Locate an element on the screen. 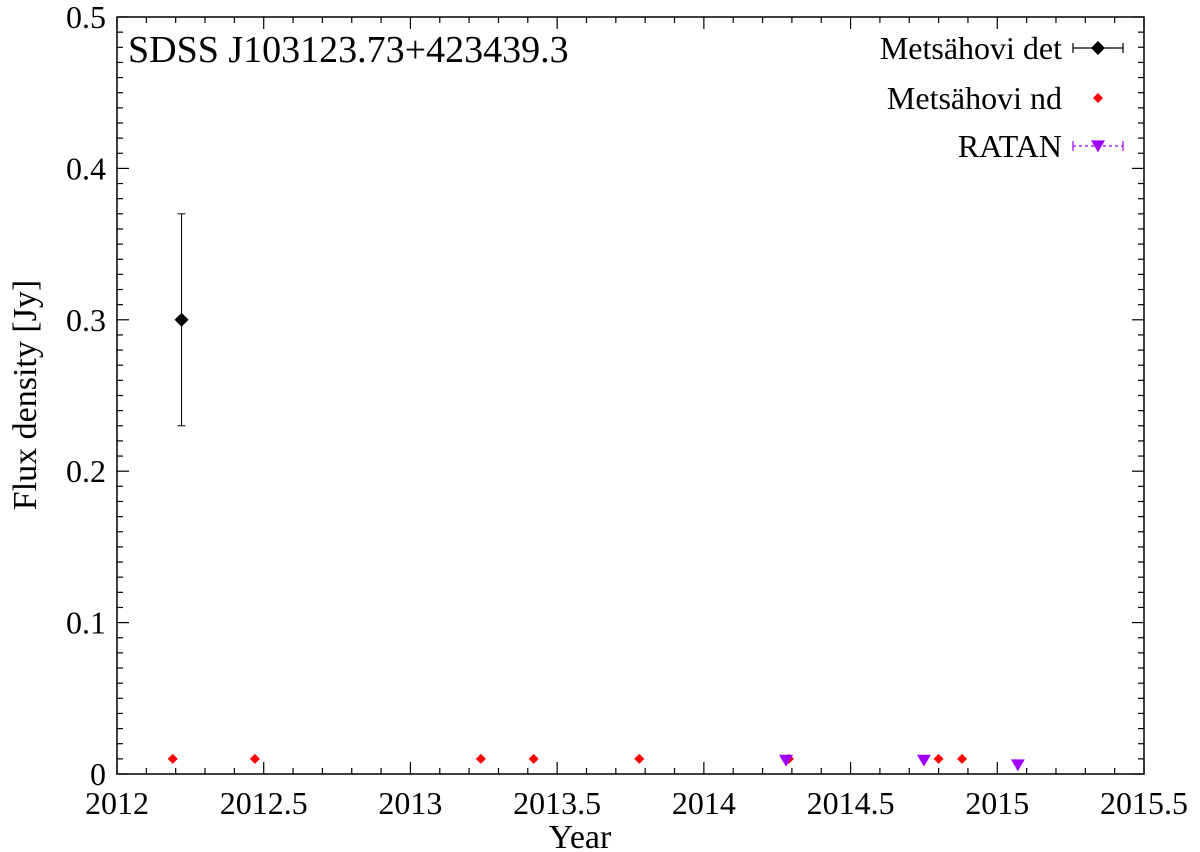 The width and height of the screenshot is (1200, 852). x-tick-label: 2014.5 is located at coordinates (851, 803).